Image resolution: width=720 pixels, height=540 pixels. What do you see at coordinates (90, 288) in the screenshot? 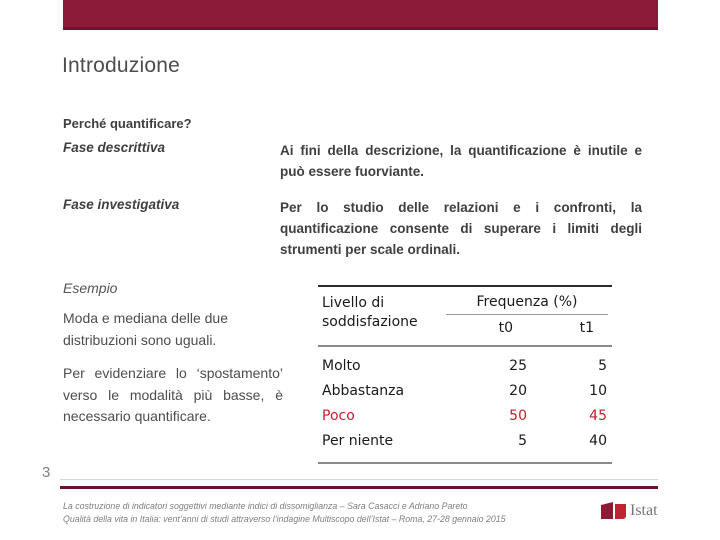
I see `example-heading: Esempio` at bounding box center [90, 288].